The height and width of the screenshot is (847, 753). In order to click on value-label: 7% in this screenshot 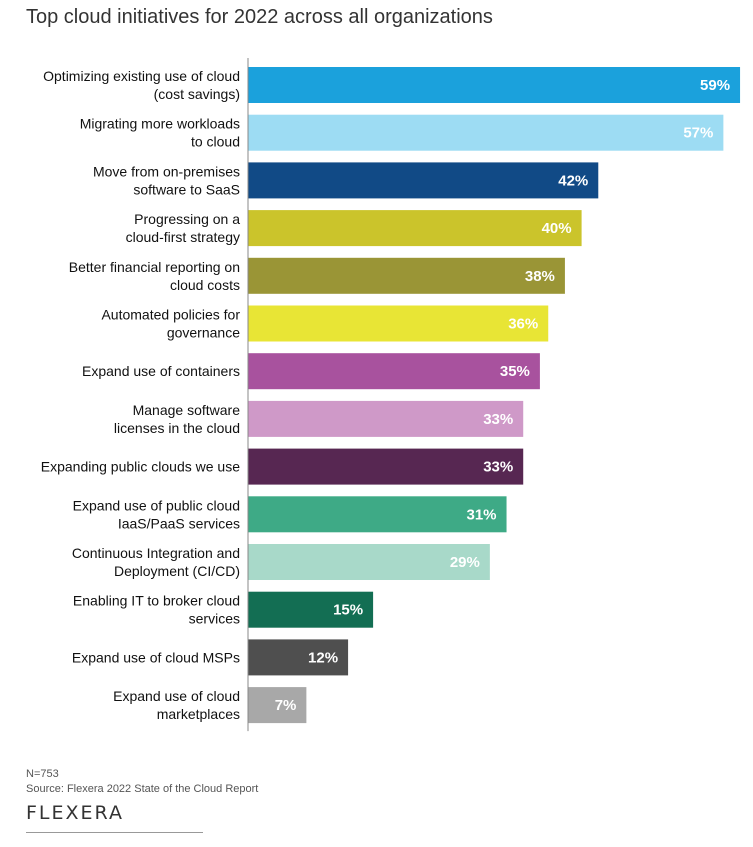, I will do `click(286, 705)`.